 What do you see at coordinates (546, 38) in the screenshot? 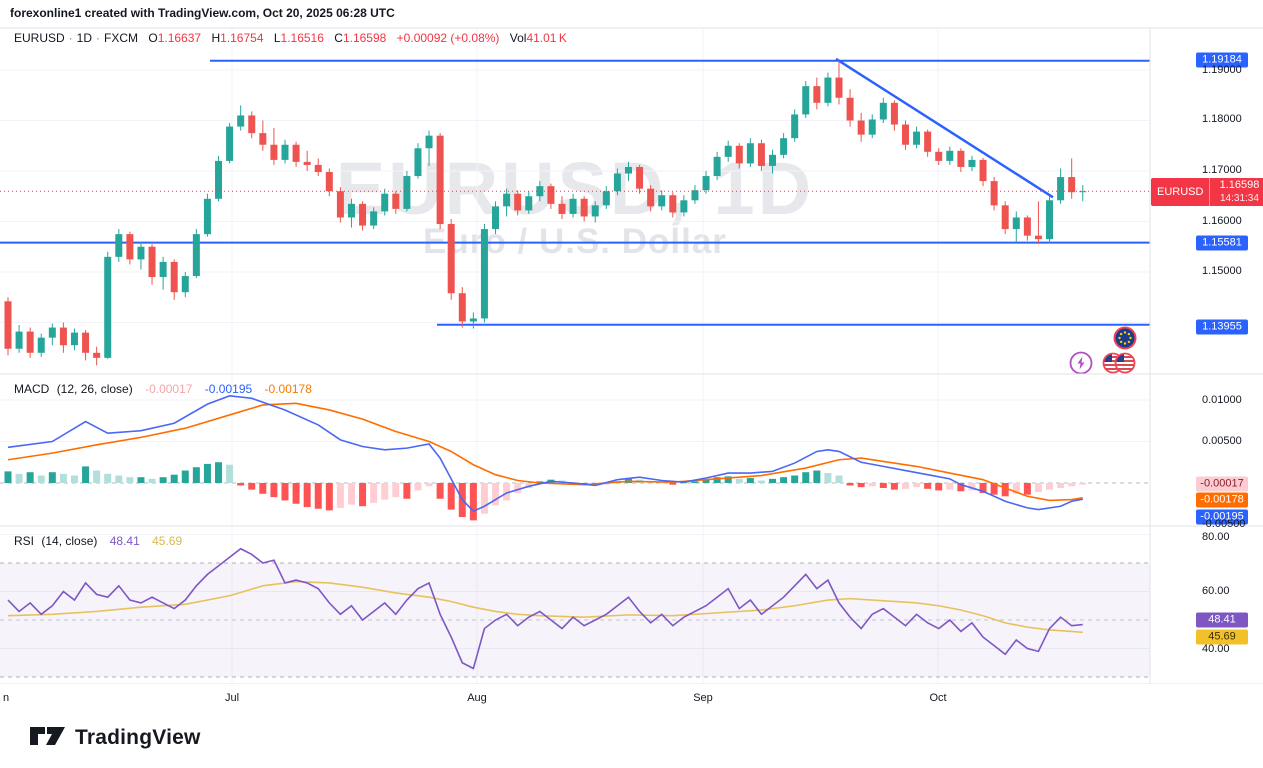
I see `legend-volume-value: 41.01 K` at bounding box center [546, 38].